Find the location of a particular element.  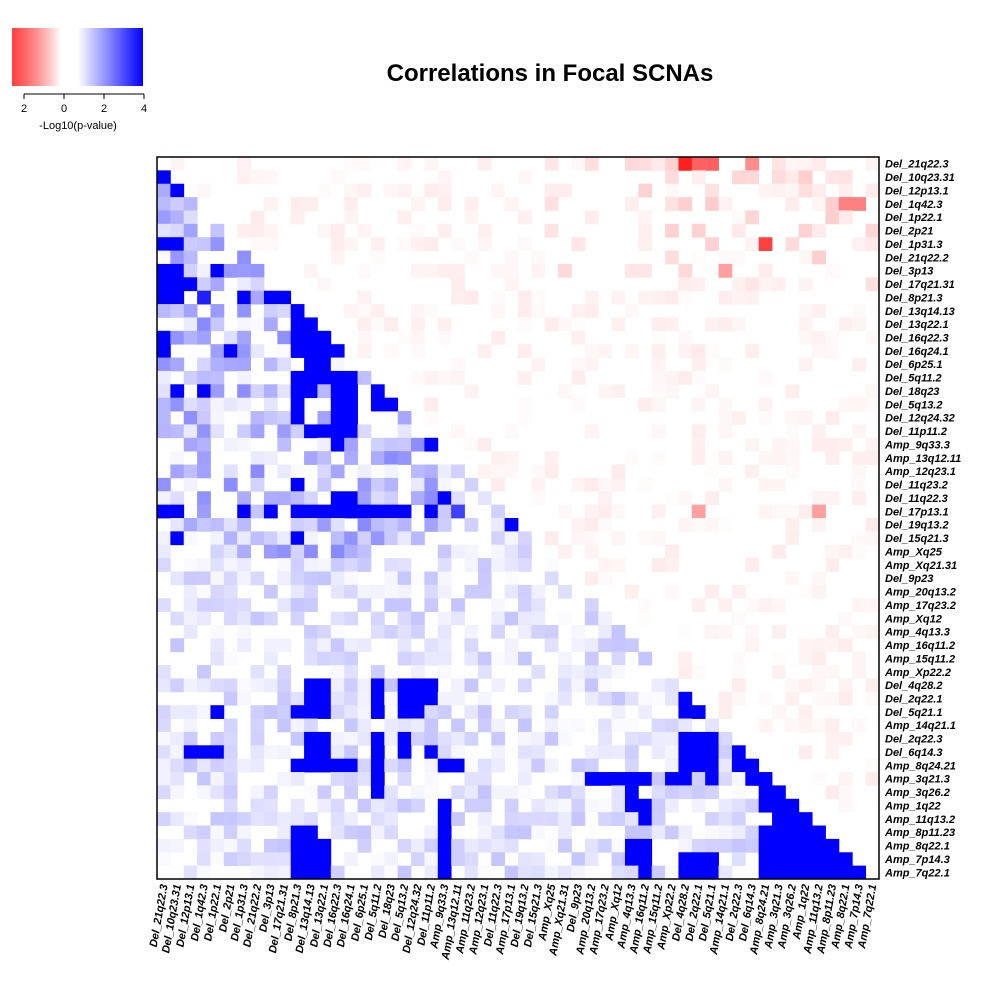

row-label: Del_10q23.31 is located at coordinates (920, 178).